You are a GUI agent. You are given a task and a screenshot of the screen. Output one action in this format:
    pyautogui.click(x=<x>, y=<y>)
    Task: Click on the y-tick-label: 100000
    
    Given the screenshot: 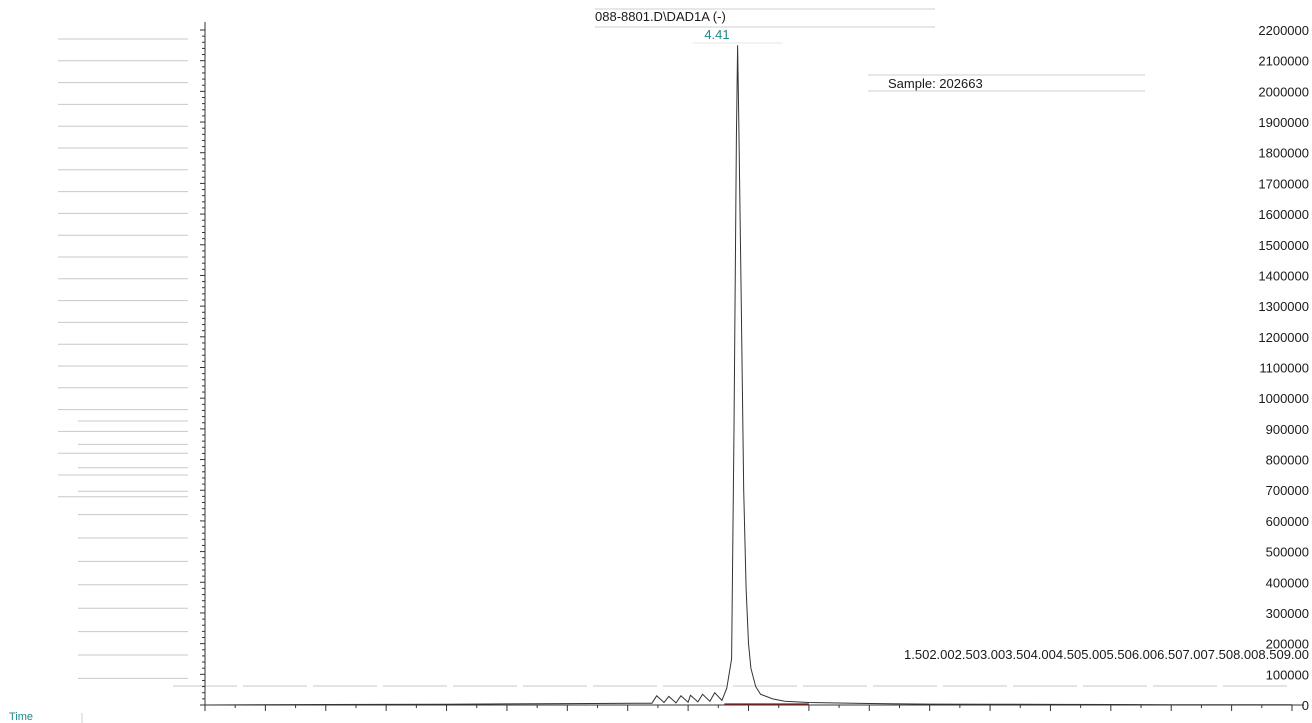 What is the action you would take?
    pyautogui.click(x=1287, y=674)
    